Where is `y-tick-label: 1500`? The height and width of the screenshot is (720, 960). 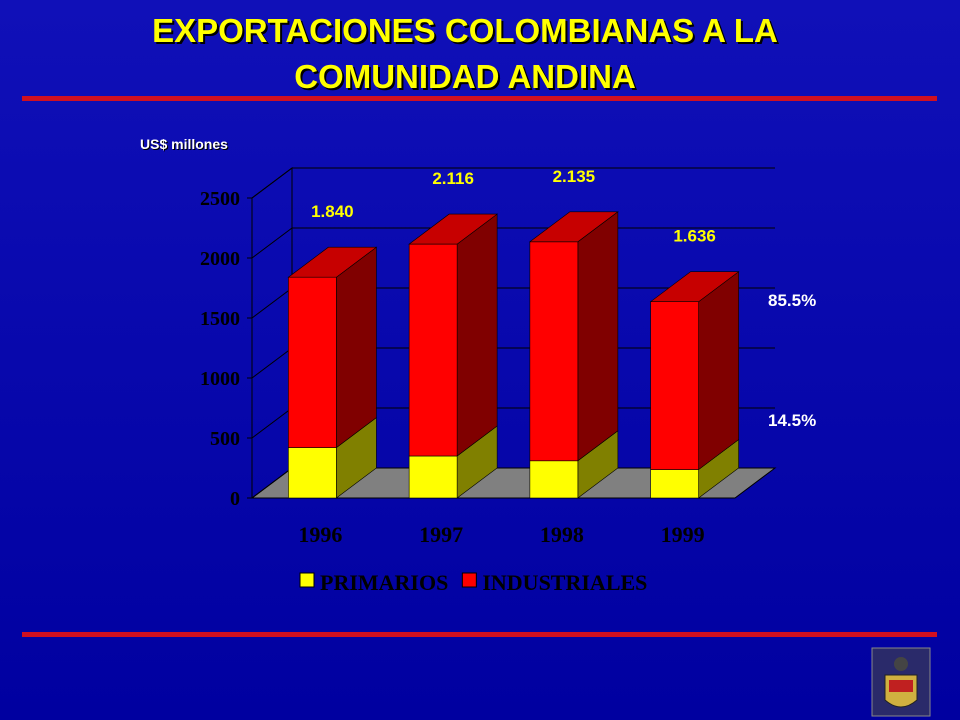
y-tick-label: 1500 is located at coordinates (220, 319).